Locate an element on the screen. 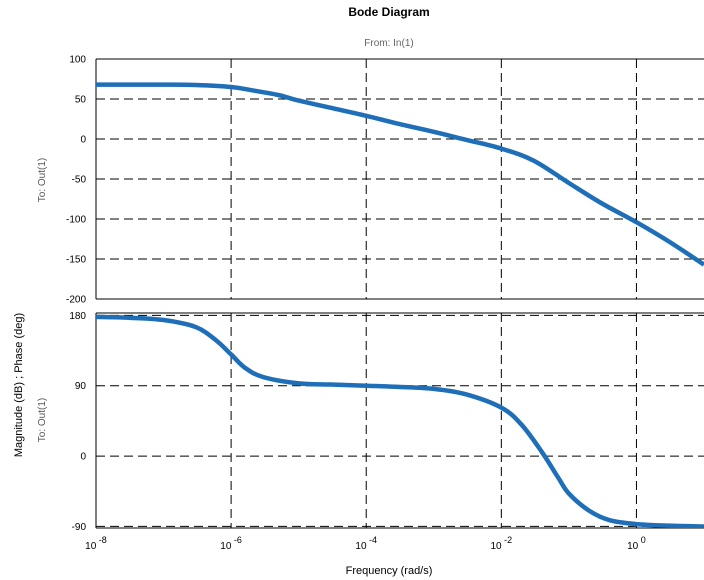 The height and width of the screenshot is (580, 704). y-tick-label: 180 is located at coordinates (77, 316).